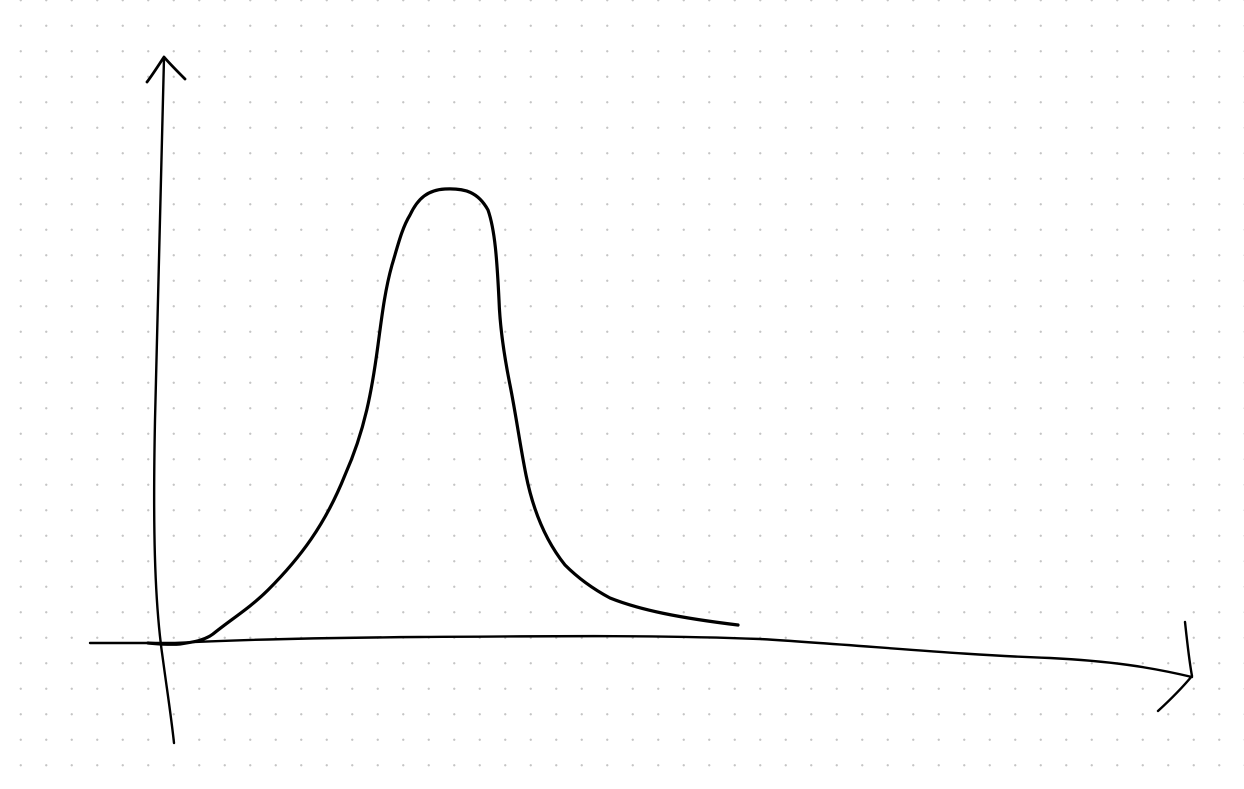 This screenshot has width=1244, height=789. Describe the element at coordinates (1175, 666) in the screenshot. I see `x-axis-arrowhead` at that location.